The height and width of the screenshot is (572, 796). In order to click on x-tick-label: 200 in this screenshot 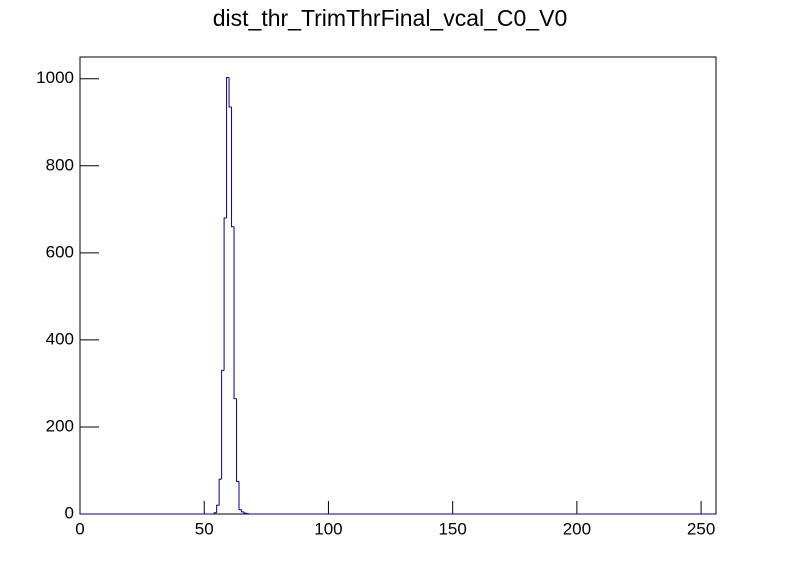, I will do `click(577, 528)`.